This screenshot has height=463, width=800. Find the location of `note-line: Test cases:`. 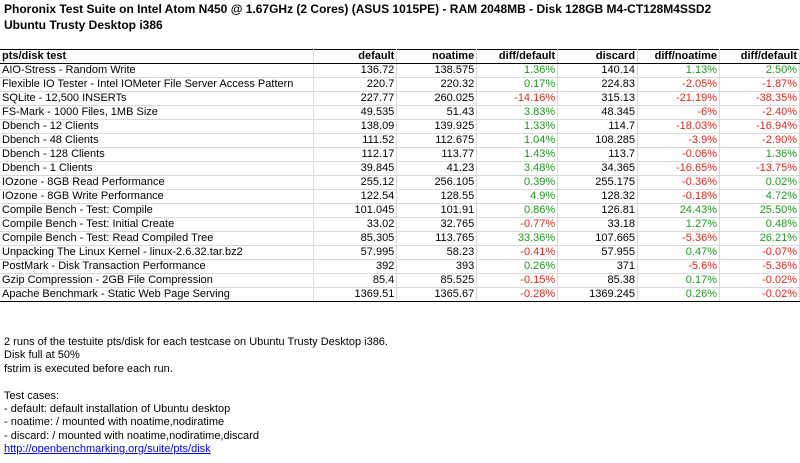

note-line: Test cases: is located at coordinates (32, 395).